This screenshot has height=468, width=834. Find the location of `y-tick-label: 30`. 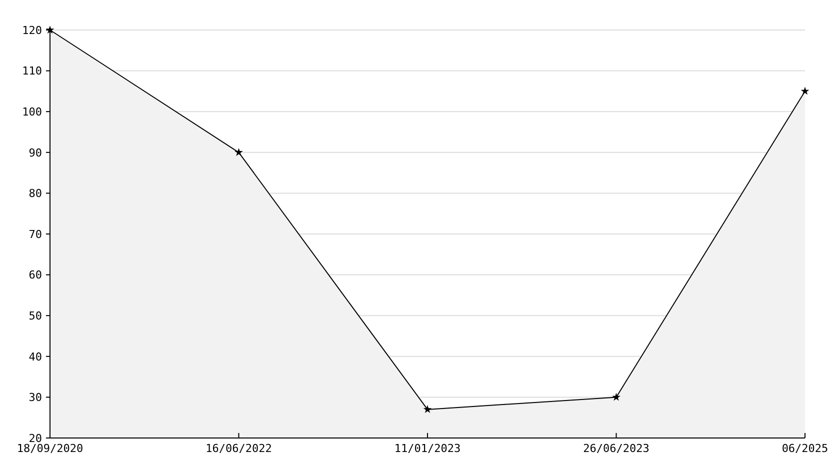

y-tick-label: 30 is located at coordinates (35, 397).